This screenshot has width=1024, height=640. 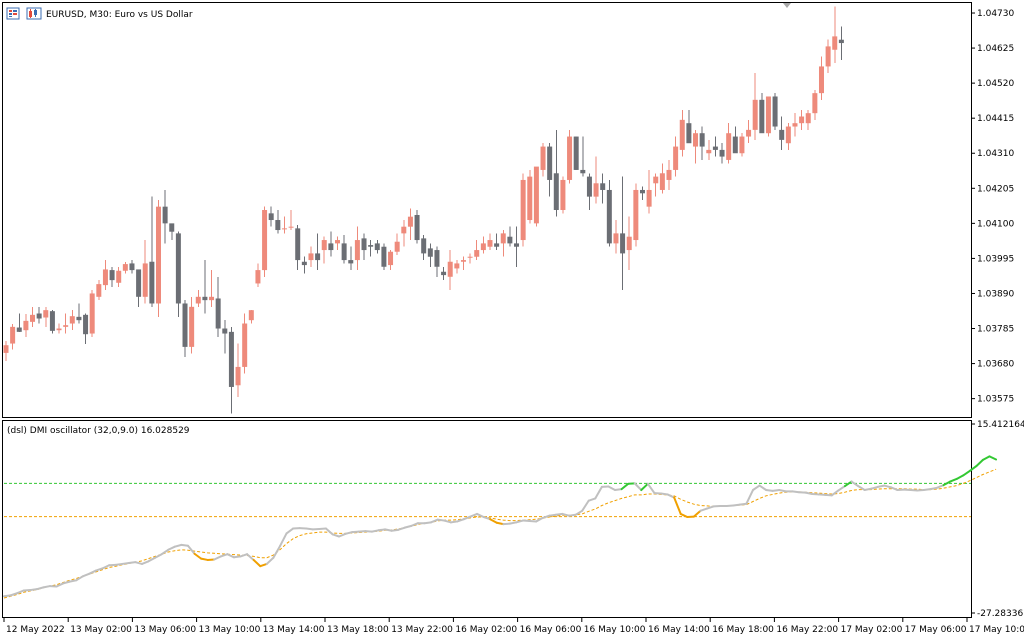 I want to click on time-axis-label: 16 May 06:00, so click(x=551, y=630).